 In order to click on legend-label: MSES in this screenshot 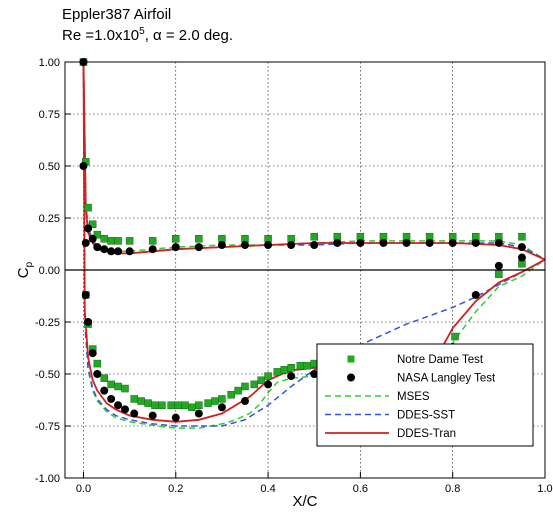, I will do `click(413, 397)`.